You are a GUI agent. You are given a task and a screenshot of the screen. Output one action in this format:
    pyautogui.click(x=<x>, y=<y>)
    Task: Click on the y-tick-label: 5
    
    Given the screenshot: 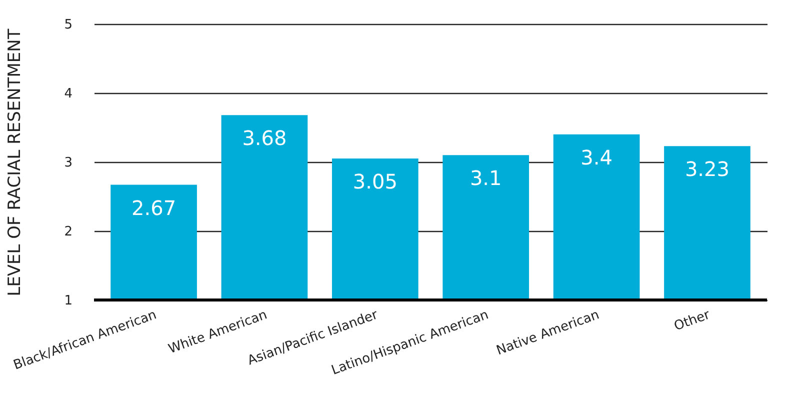 What is the action you would take?
    pyautogui.click(x=68, y=25)
    